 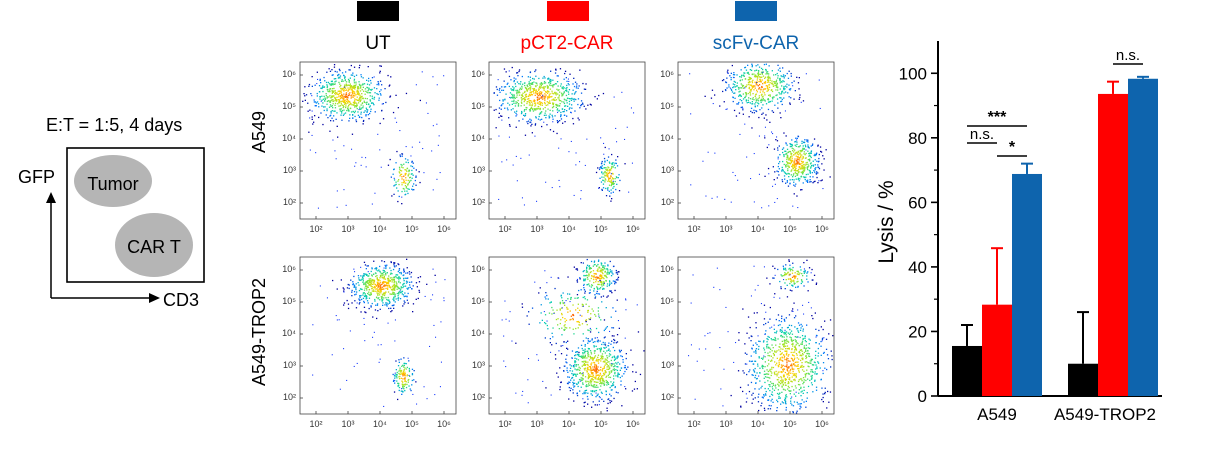 I want to click on y-tick-label: 80, so click(x=917, y=138).